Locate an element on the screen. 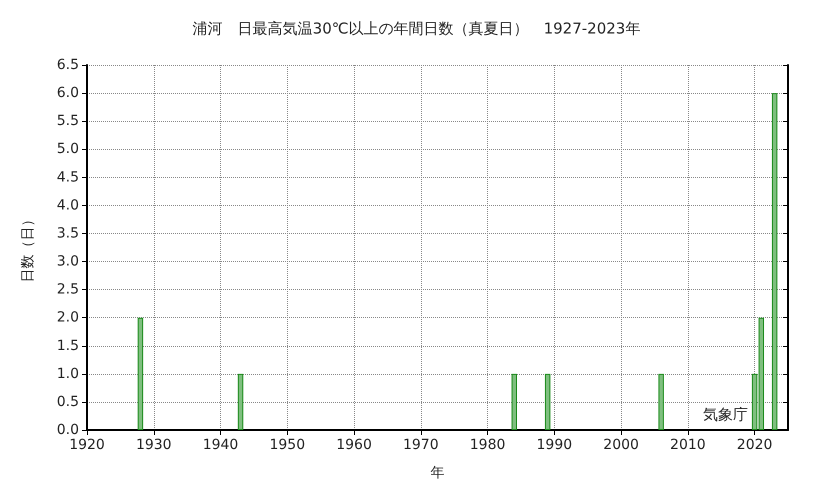 The height and width of the screenshot is (498, 833). x-tick-label: 1990 is located at coordinates (554, 445).